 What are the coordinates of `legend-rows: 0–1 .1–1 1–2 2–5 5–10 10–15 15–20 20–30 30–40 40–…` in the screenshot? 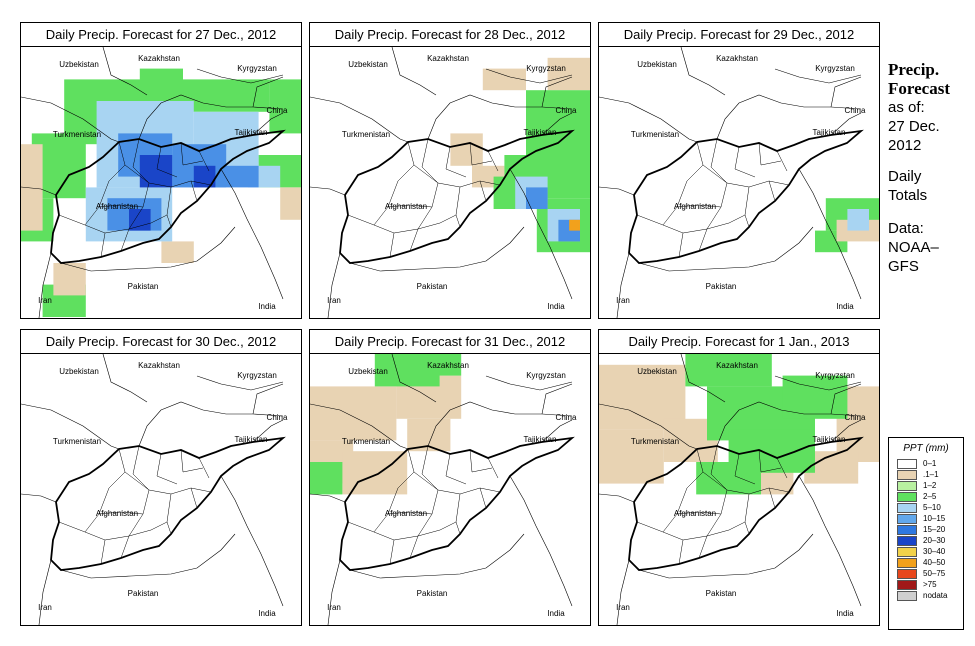 It's located at (926, 529).